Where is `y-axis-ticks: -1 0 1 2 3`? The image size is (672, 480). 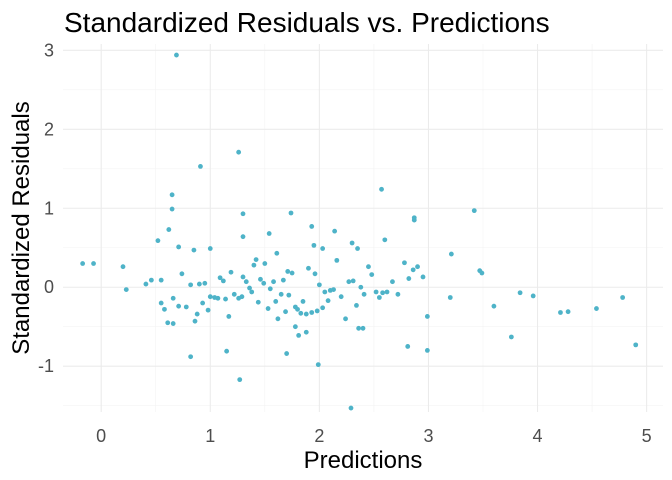
y-axis-ticks: -1 0 1 2 3 is located at coordinates (46, 208).